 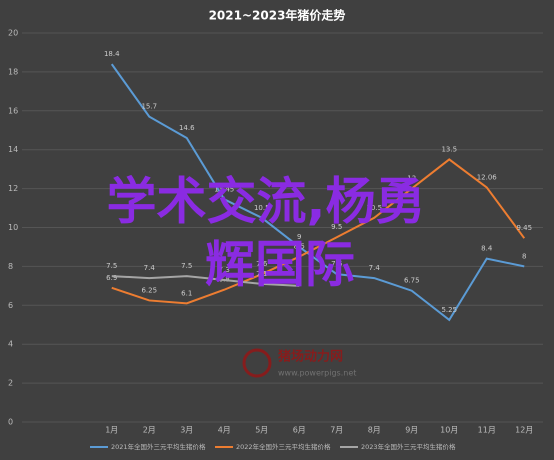 What do you see at coordinates (224, 189) in the screenshot?
I see `data-label: 11.45` at bounding box center [224, 189].